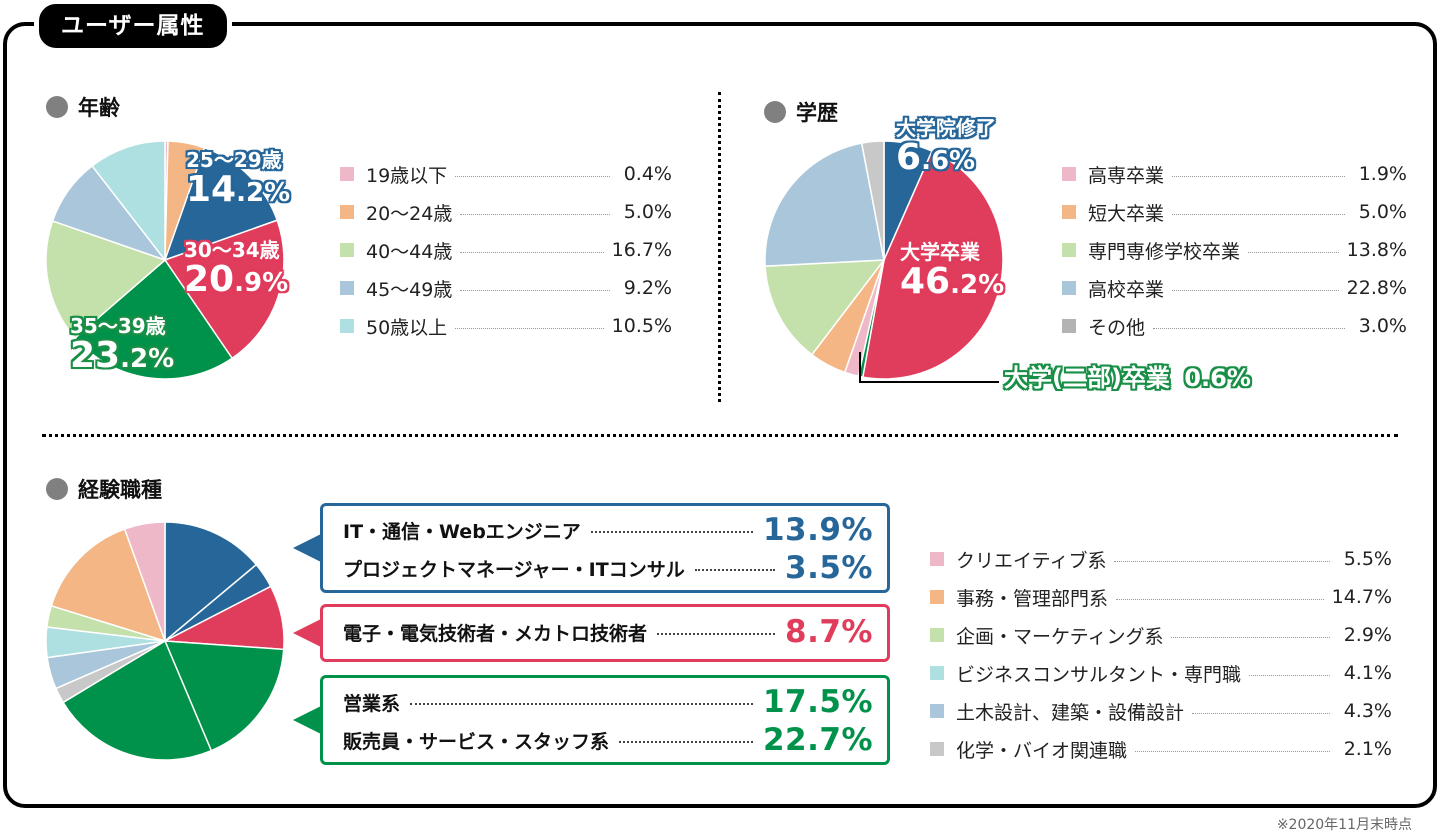  I want to click on age-label-25-29-dec: .2%, so click(263, 193).